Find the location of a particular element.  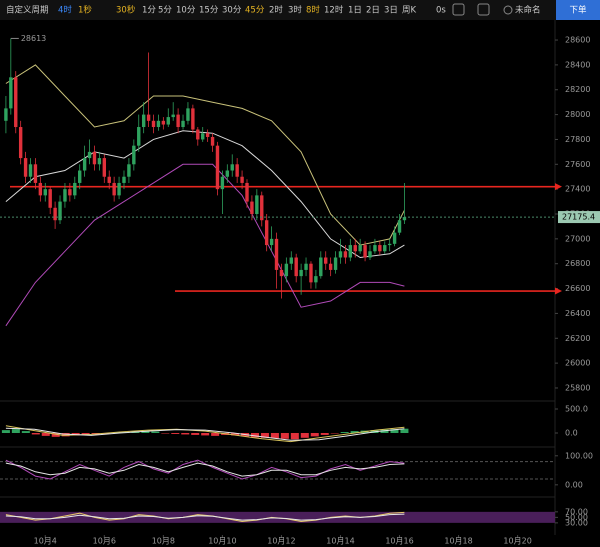

y-tick-label: 27400 is located at coordinates (577, 189).